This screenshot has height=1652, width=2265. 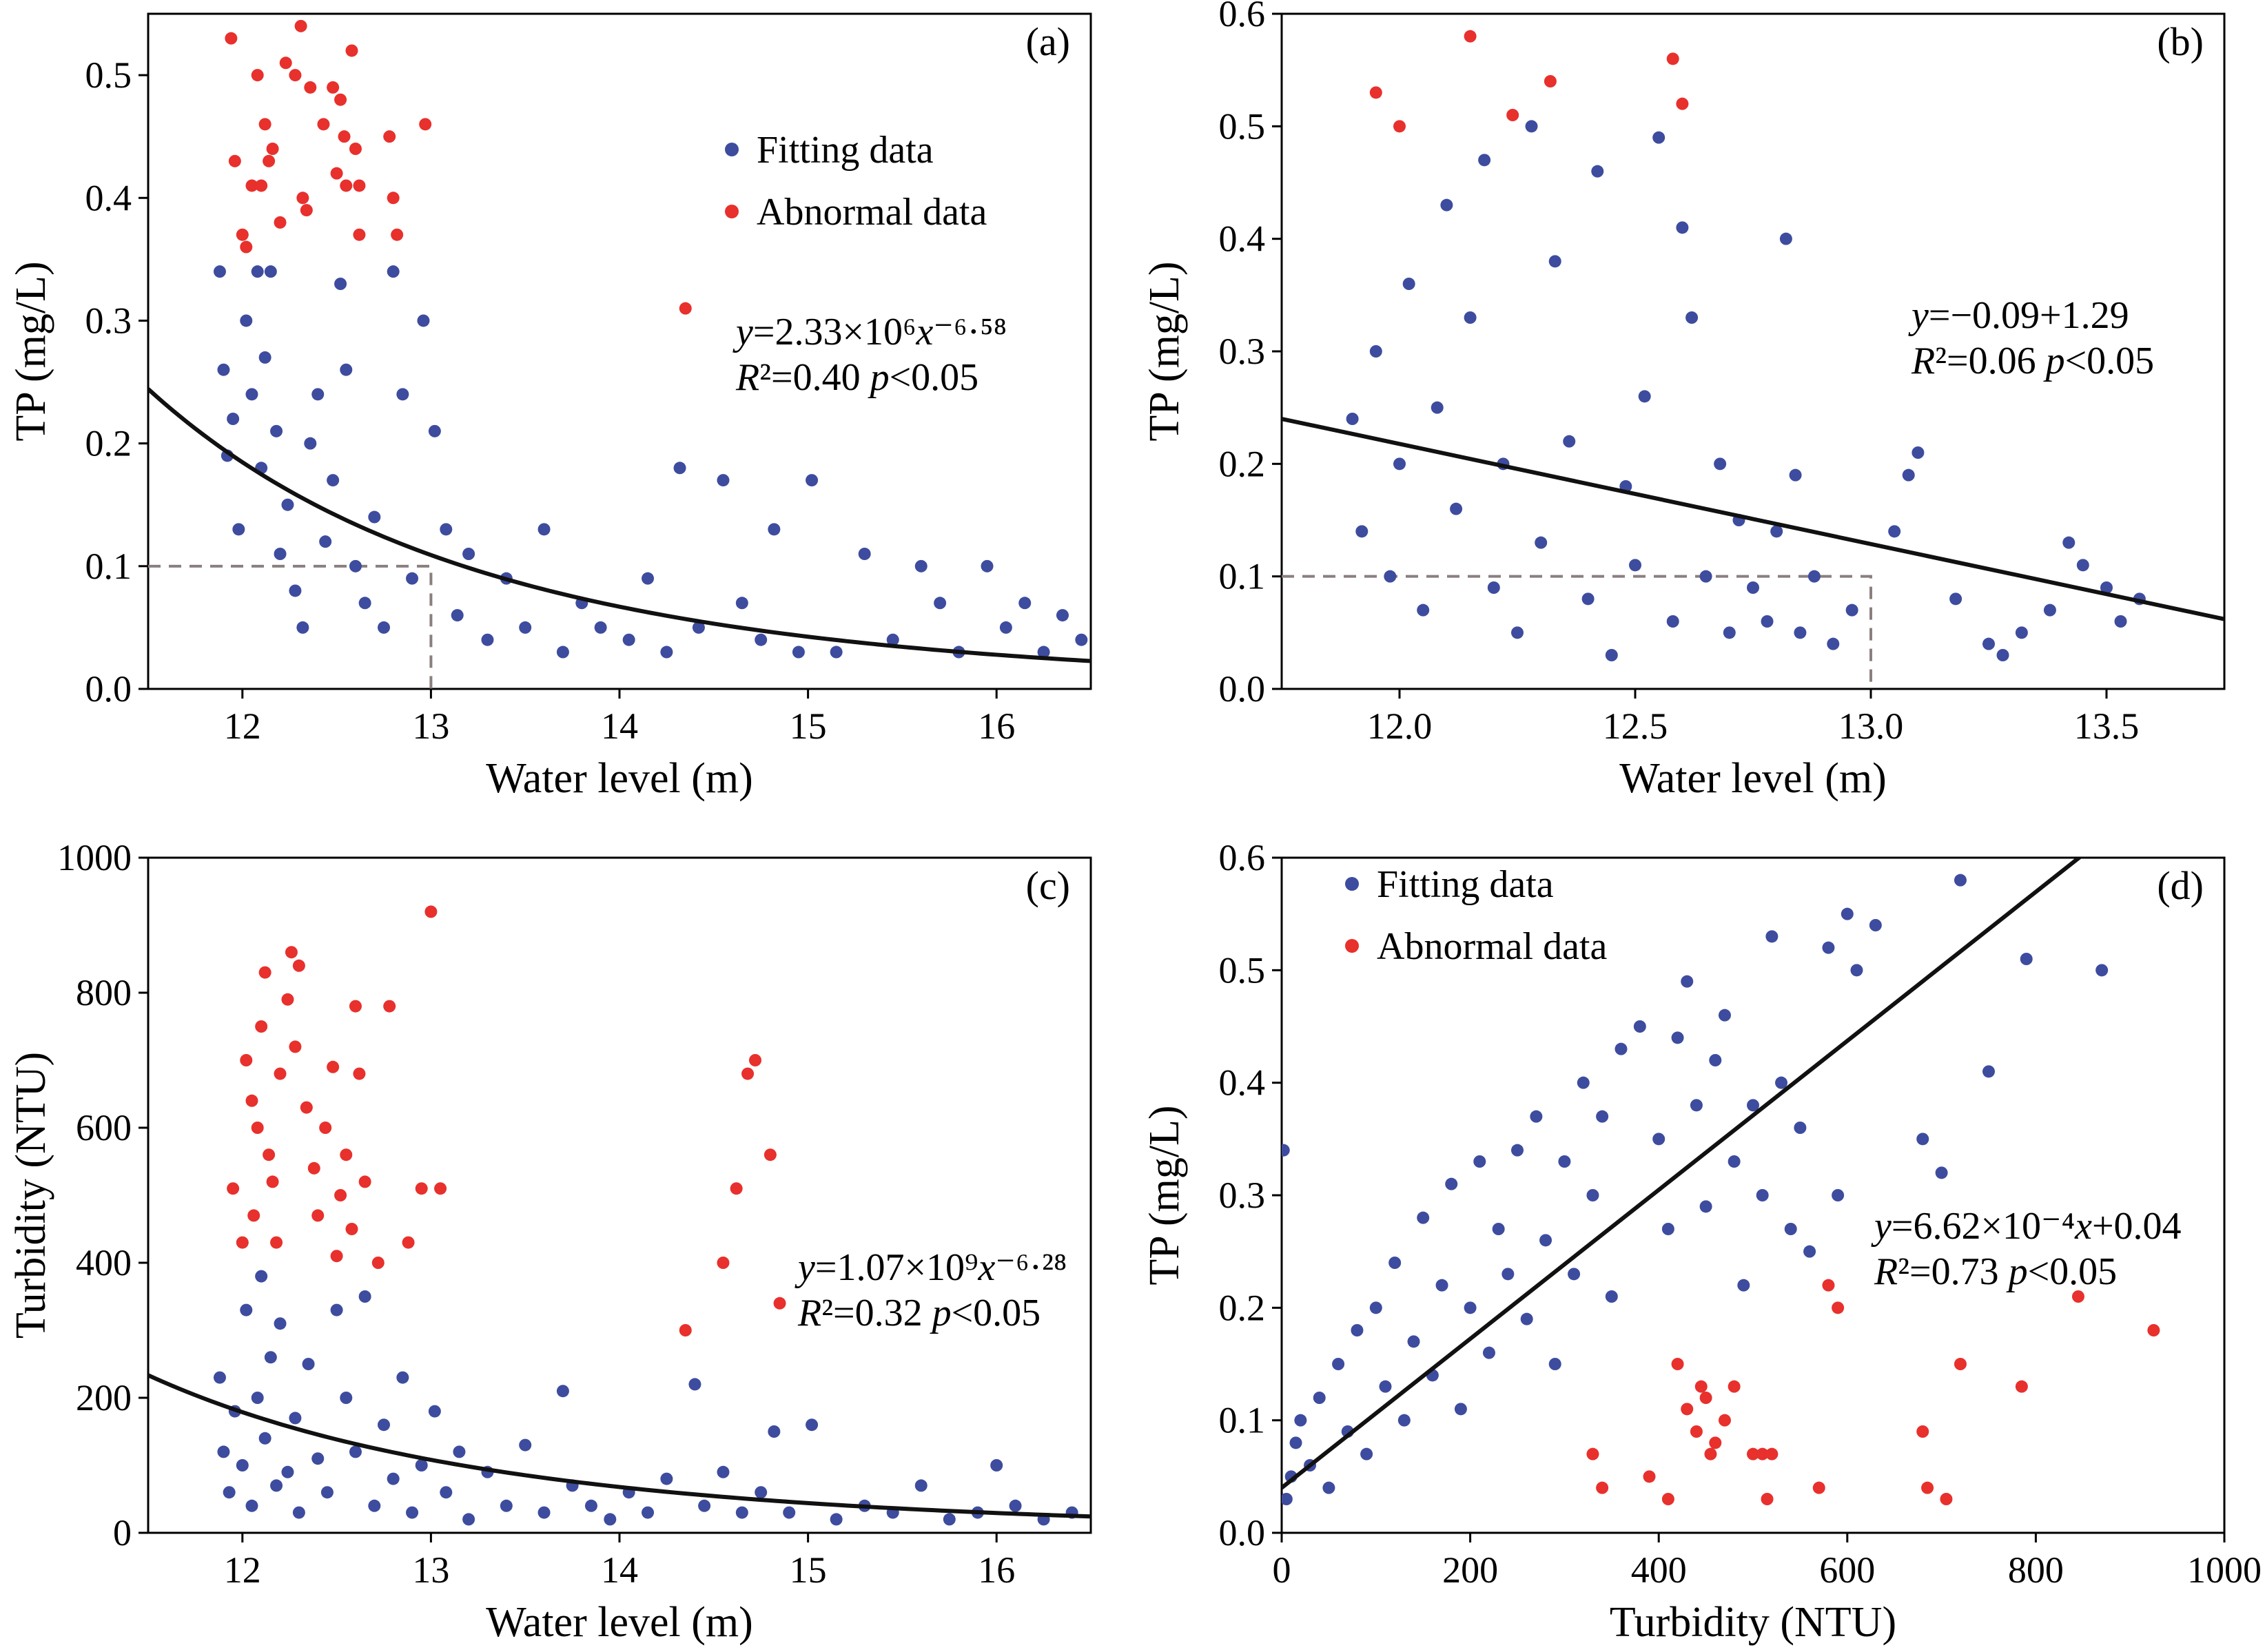 I want to click on legend-fitting-marker, so click(x=732, y=149).